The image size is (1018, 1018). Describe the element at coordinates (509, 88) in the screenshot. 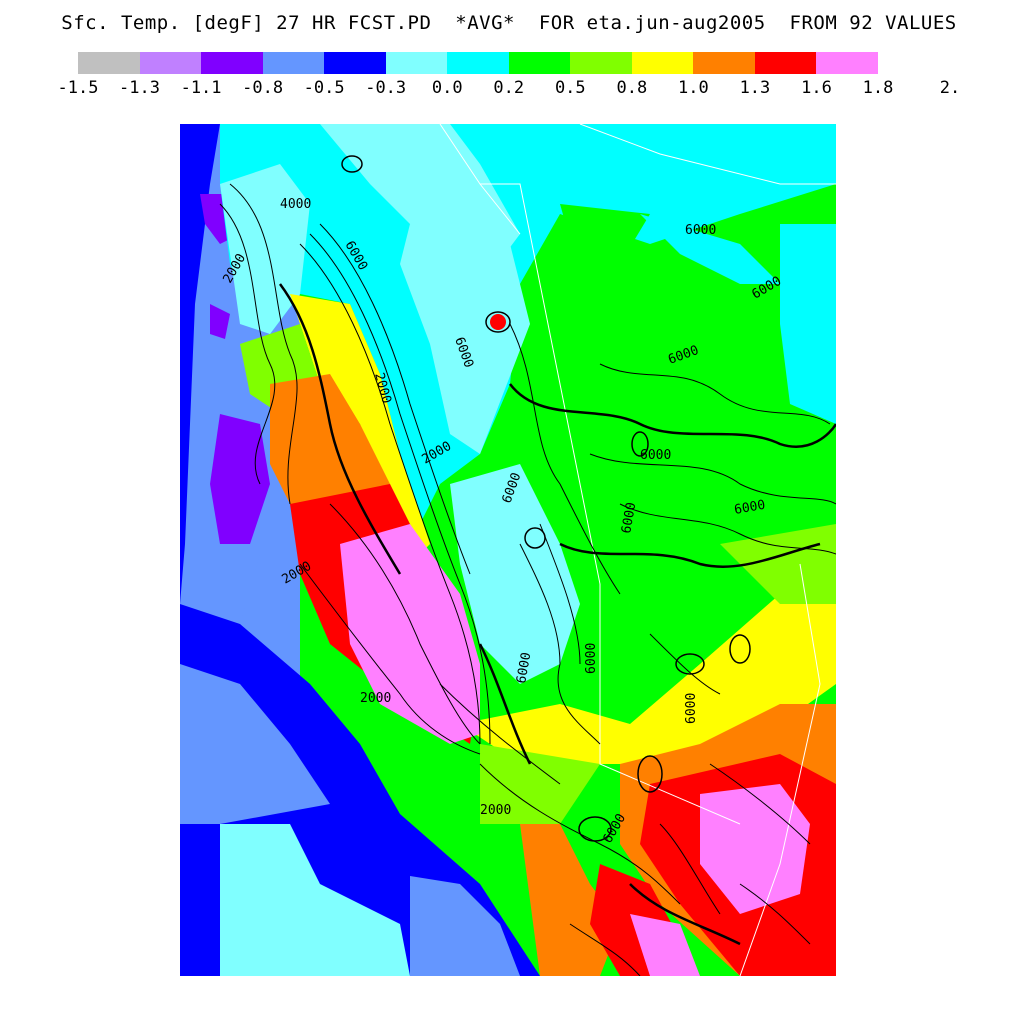

I see `legend-label: 0.2` at that location.